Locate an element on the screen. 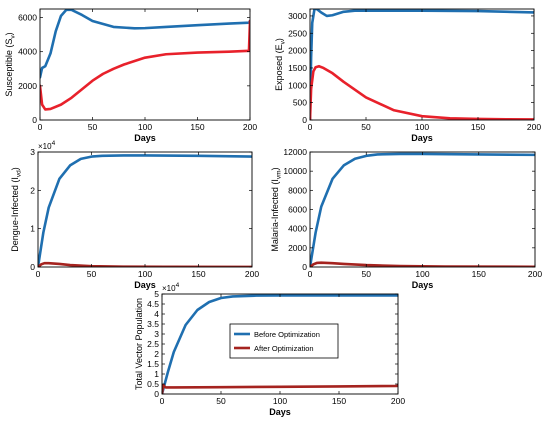 This screenshot has height=426, width=550. y-tick-label: 4.5 is located at coordinates (153, 304).